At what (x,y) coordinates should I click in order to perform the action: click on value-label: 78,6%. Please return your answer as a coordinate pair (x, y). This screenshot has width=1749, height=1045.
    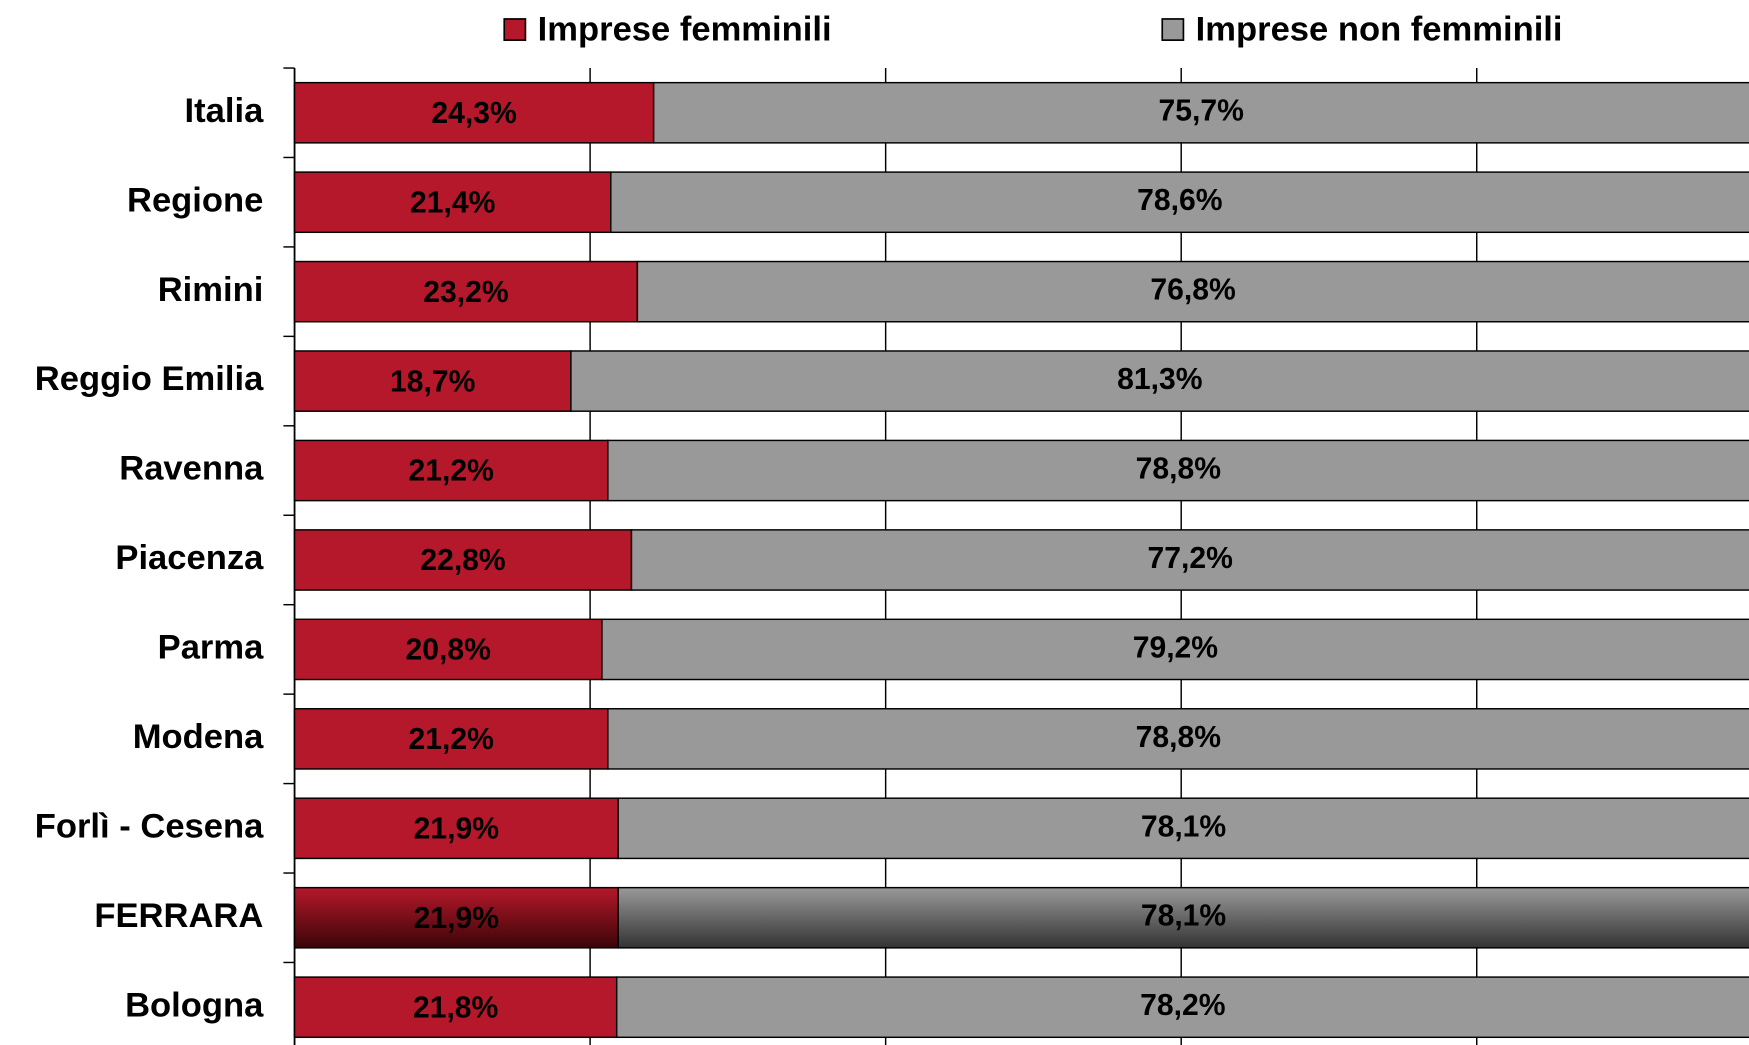
    Looking at the image, I should click on (1179, 200).